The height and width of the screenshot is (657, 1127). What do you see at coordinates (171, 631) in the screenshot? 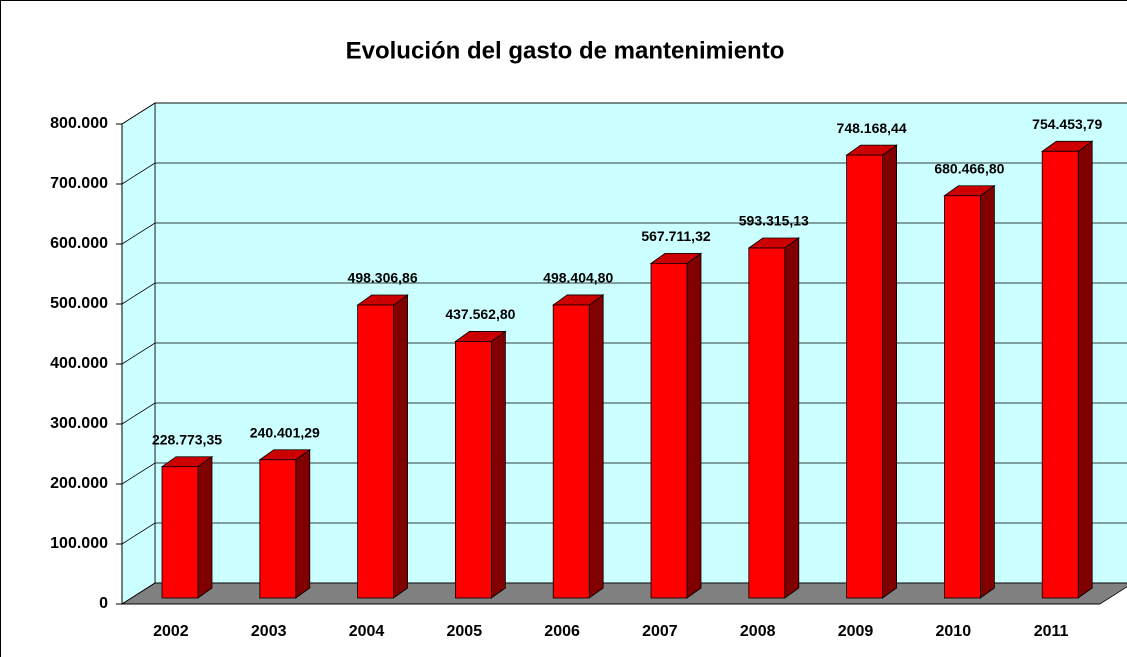
I see `x-tick-label: 2002` at bounding box center [171, 631].